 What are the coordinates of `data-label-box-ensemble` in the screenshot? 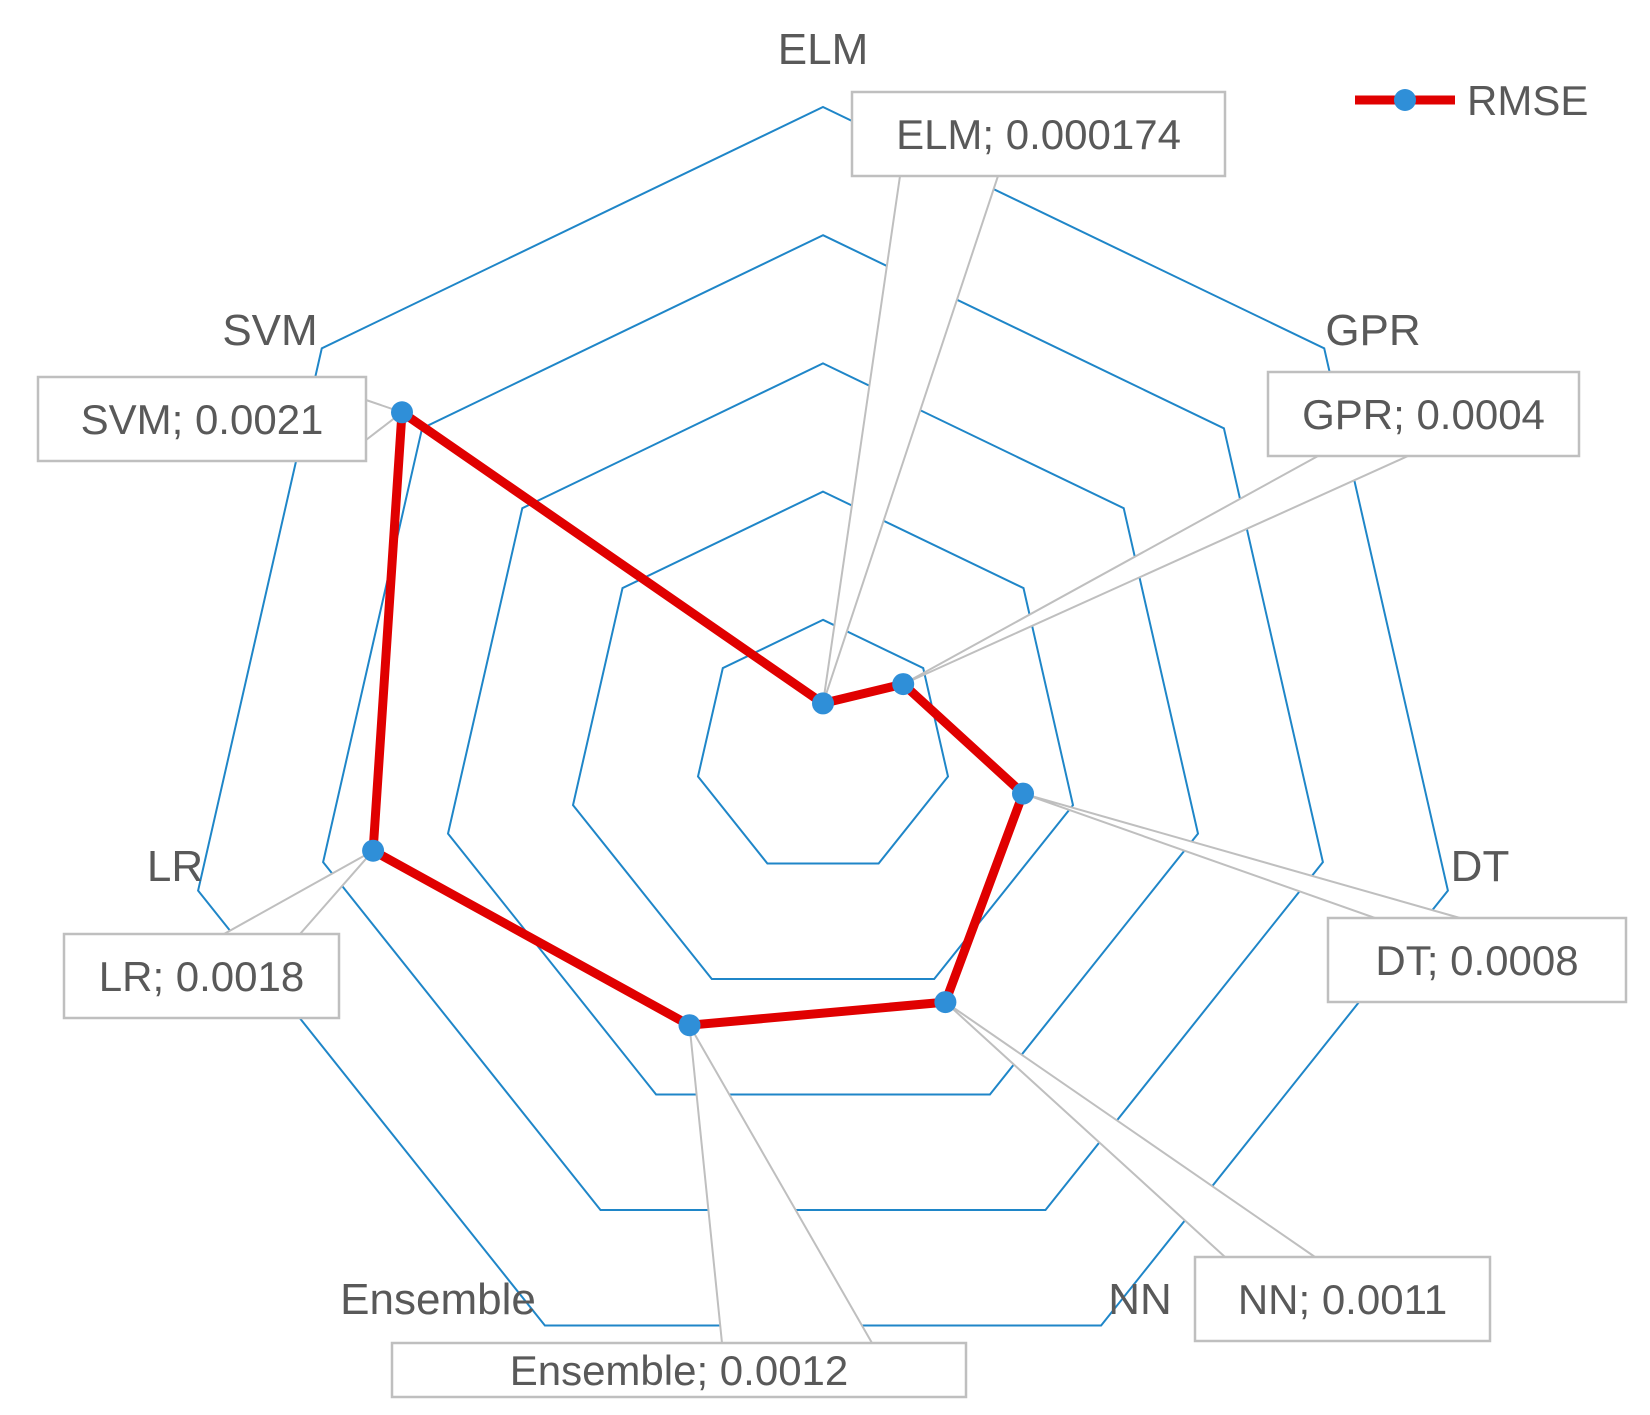 It's located at (679, 1370).